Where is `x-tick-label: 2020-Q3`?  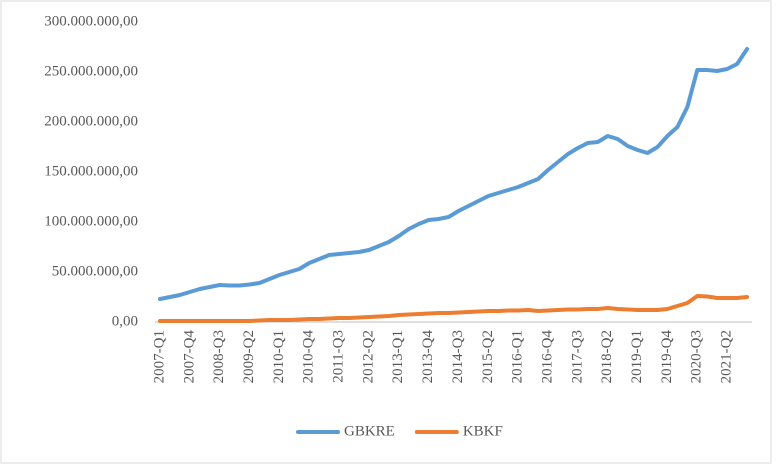 x-tick-label: 2020-Q3 is located at coordinates (697, 356).